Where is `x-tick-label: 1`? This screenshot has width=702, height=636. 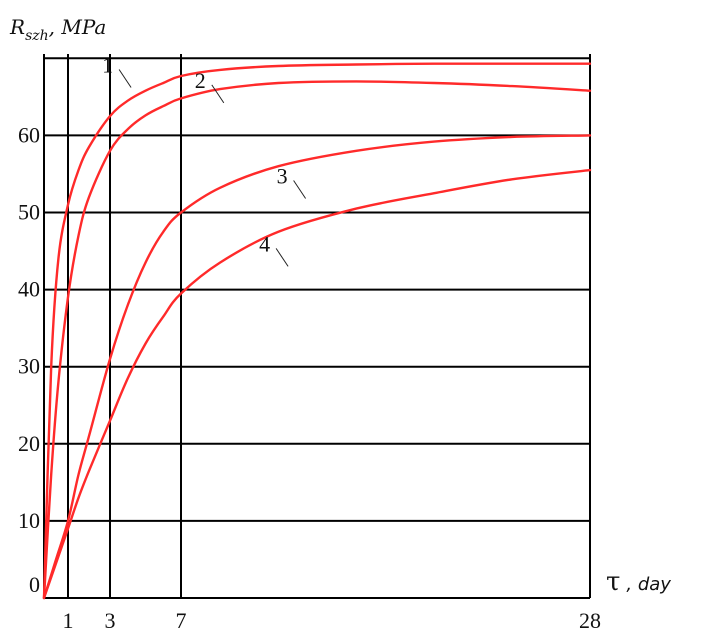 x-tick-label: 1 is located at coordinates (68, 620).